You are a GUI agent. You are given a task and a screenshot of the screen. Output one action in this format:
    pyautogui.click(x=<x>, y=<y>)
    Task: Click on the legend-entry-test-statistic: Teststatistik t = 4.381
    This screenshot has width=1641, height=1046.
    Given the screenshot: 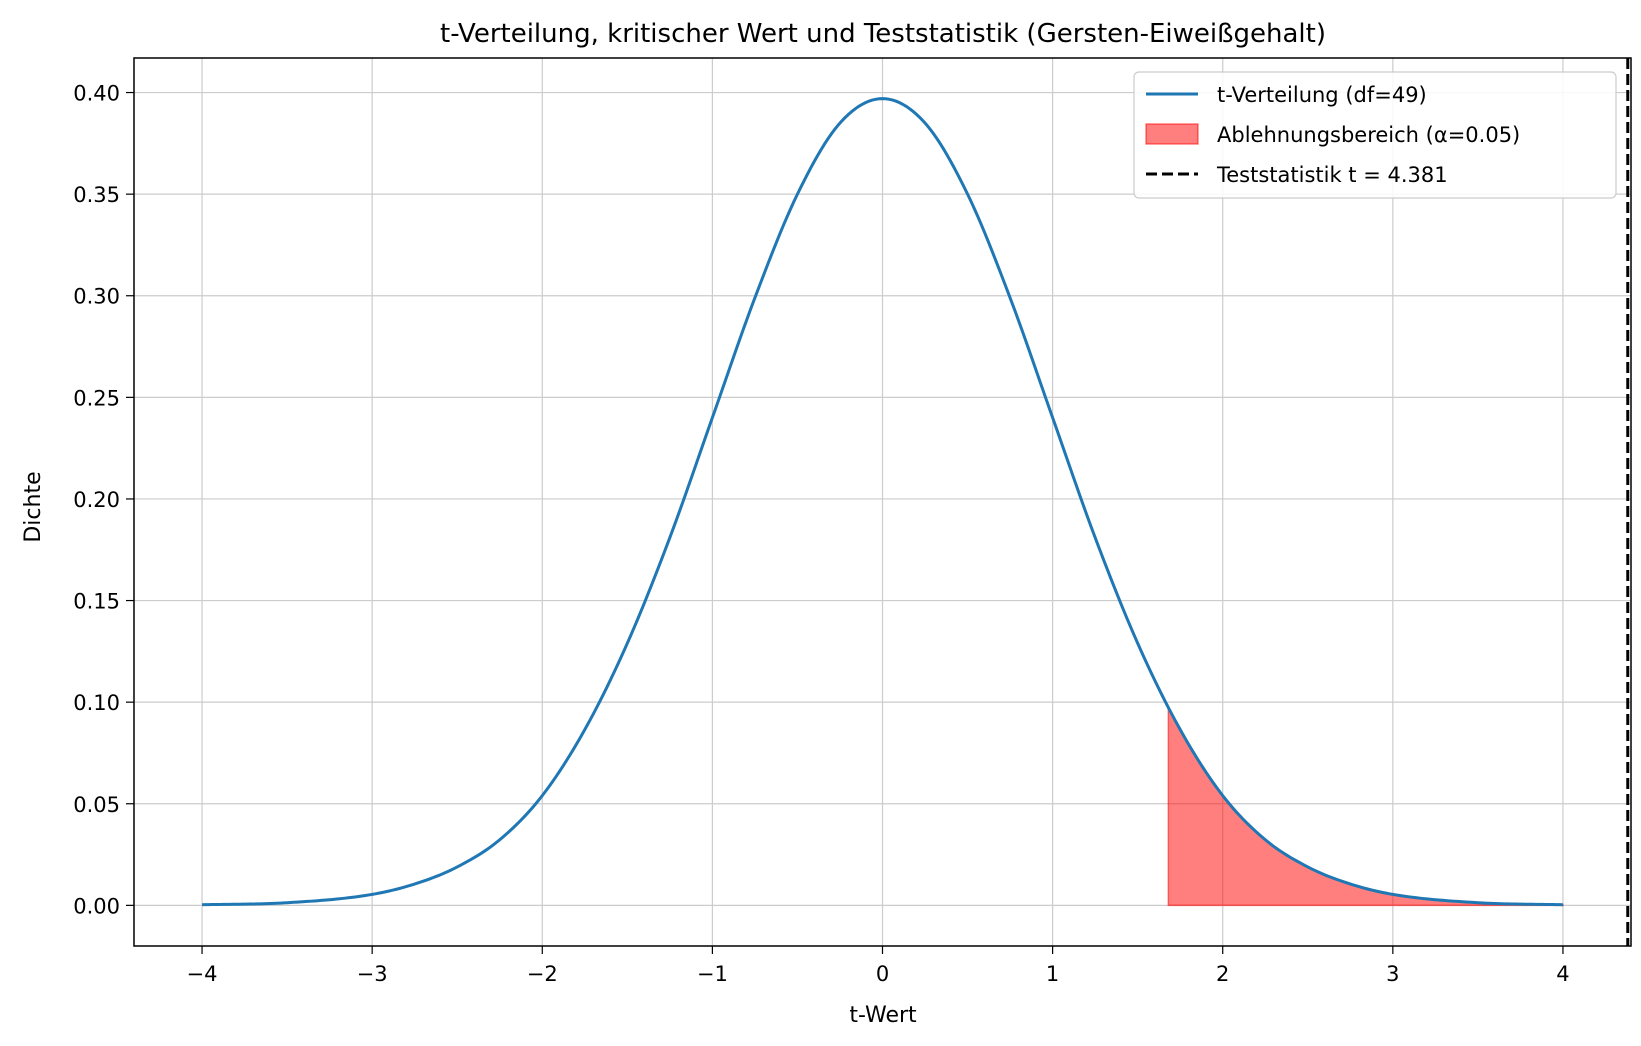 What is the action you would take?
    pyautogui.click(x=1332, y=175)
    